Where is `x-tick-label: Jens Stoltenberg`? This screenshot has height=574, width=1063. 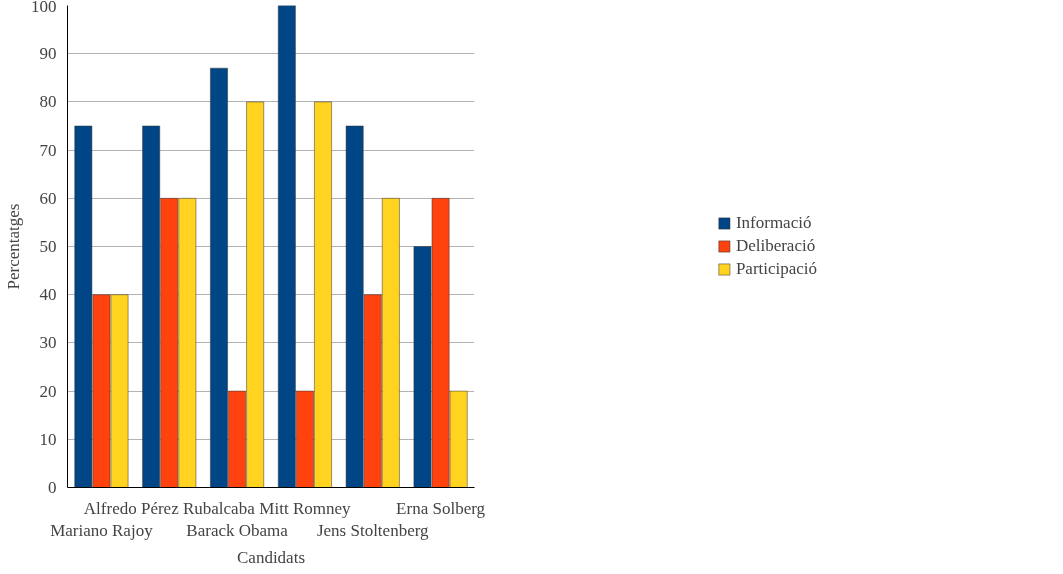 x-tick-label: Jens Stoltenberg is located at coordinates (373, 531).